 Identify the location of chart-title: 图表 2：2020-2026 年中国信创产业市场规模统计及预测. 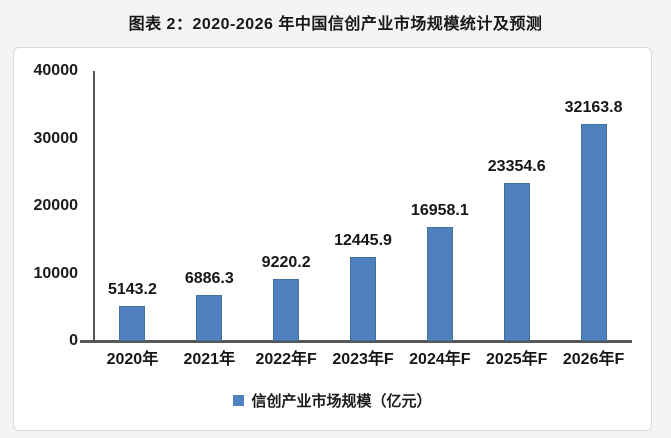
(335, 24).